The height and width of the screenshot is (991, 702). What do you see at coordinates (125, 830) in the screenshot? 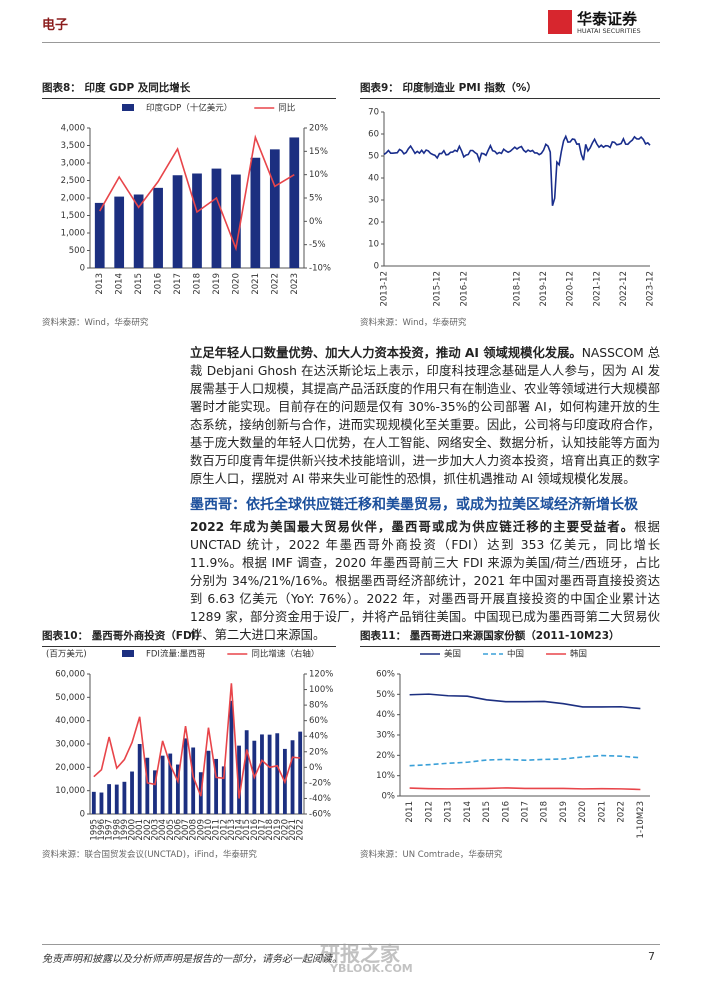
I see `x-tick-label: 1999` at bounding box center [125, 830].